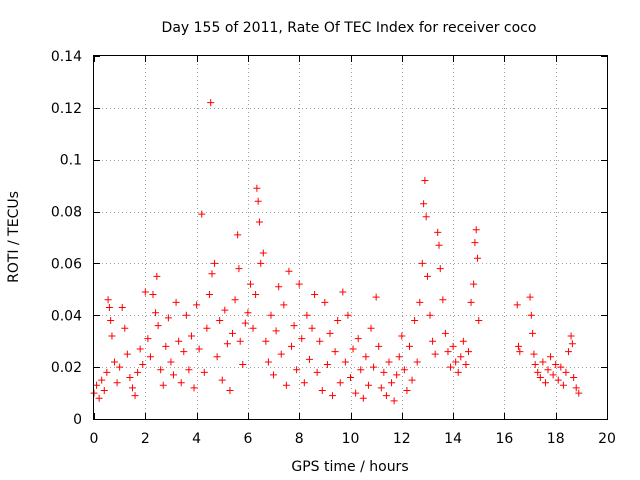 This screenshot has width=640, height=480. What do you see at coordinates (66, 213) in the screenshot?
I see `y-tick-label: 0.08` at bounding box center [66, 213].